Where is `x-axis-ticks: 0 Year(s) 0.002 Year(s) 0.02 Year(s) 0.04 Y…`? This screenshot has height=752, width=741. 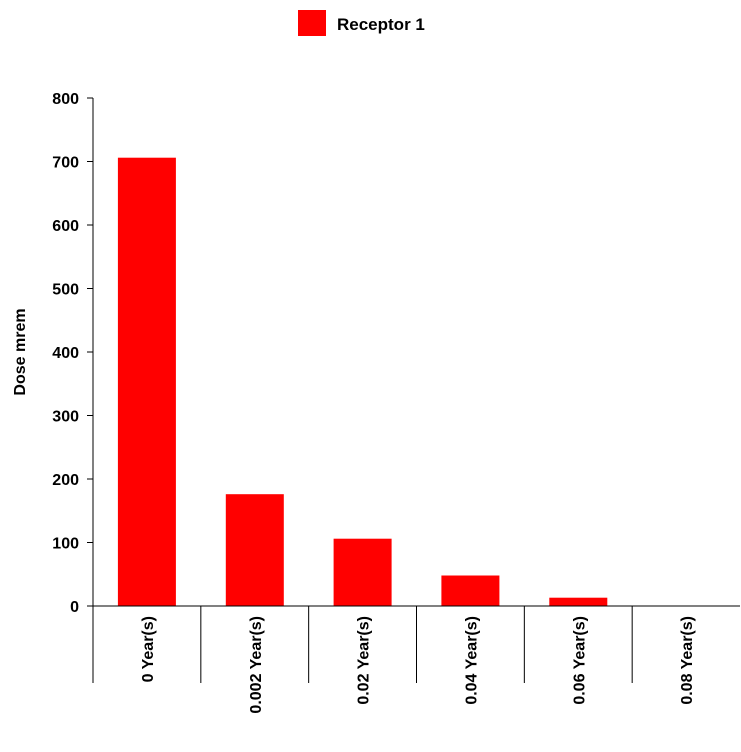 x-axis-ticks: 0 Year(s) 0.002 Year(s) 0.02 Year(s) 0.04 Y… is located at coordinates (418, 660).